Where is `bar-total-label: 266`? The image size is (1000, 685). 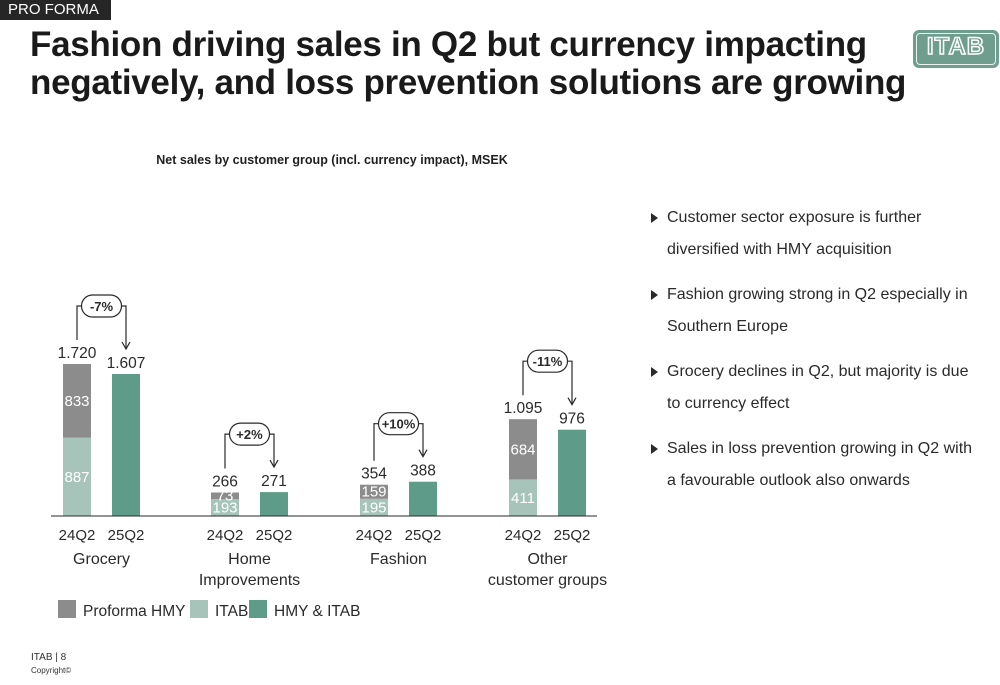
bar-total-label: 266 is located at coordinates (225, 482).